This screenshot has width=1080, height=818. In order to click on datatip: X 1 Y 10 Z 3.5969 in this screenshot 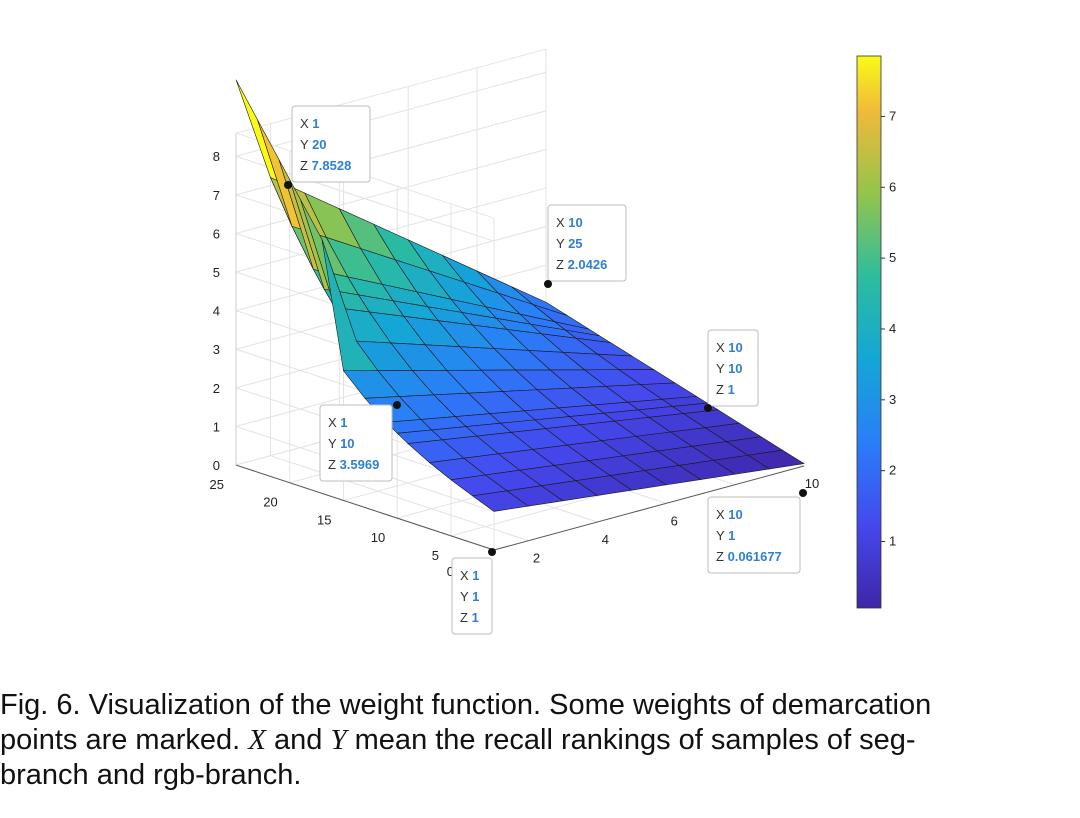, I will do `click(360, 441)`.